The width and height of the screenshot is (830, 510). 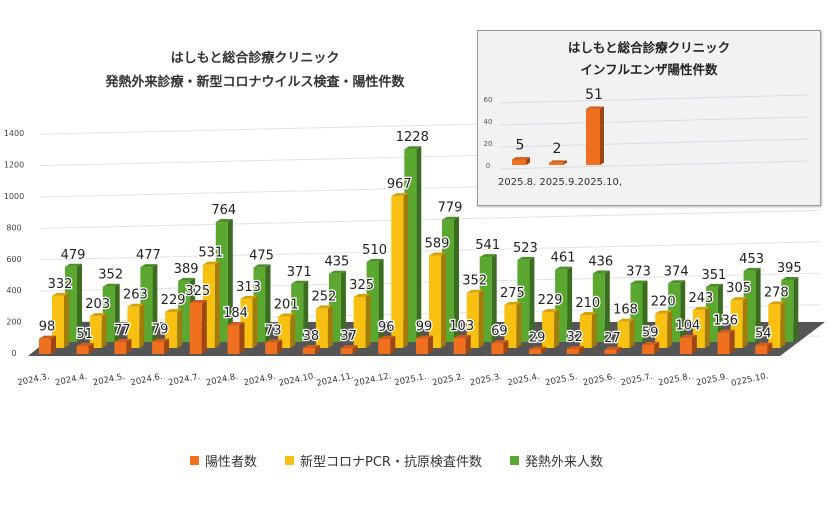 I want to click on data-label: 201, so click(x=286, y=304).